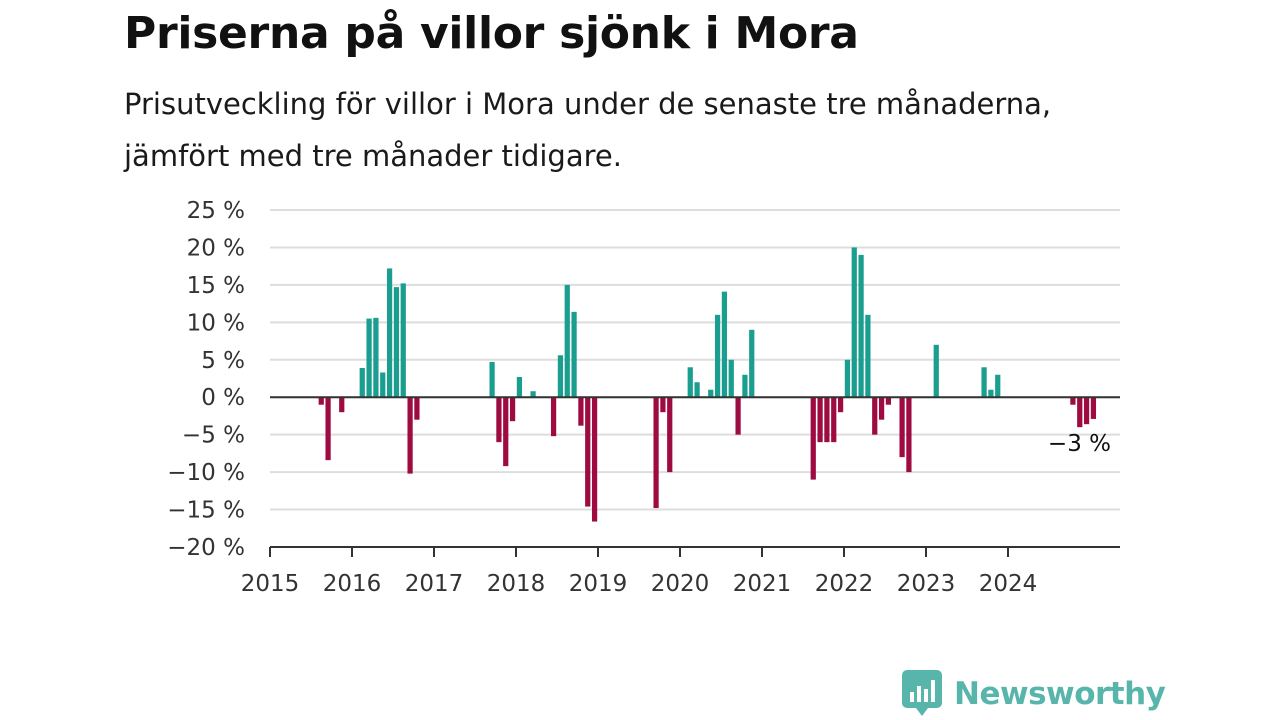  What do you see at coordinates (216, 248) in the screenshot?
I see `y-tick-label: 20 %` at bounding box center [216, 248].